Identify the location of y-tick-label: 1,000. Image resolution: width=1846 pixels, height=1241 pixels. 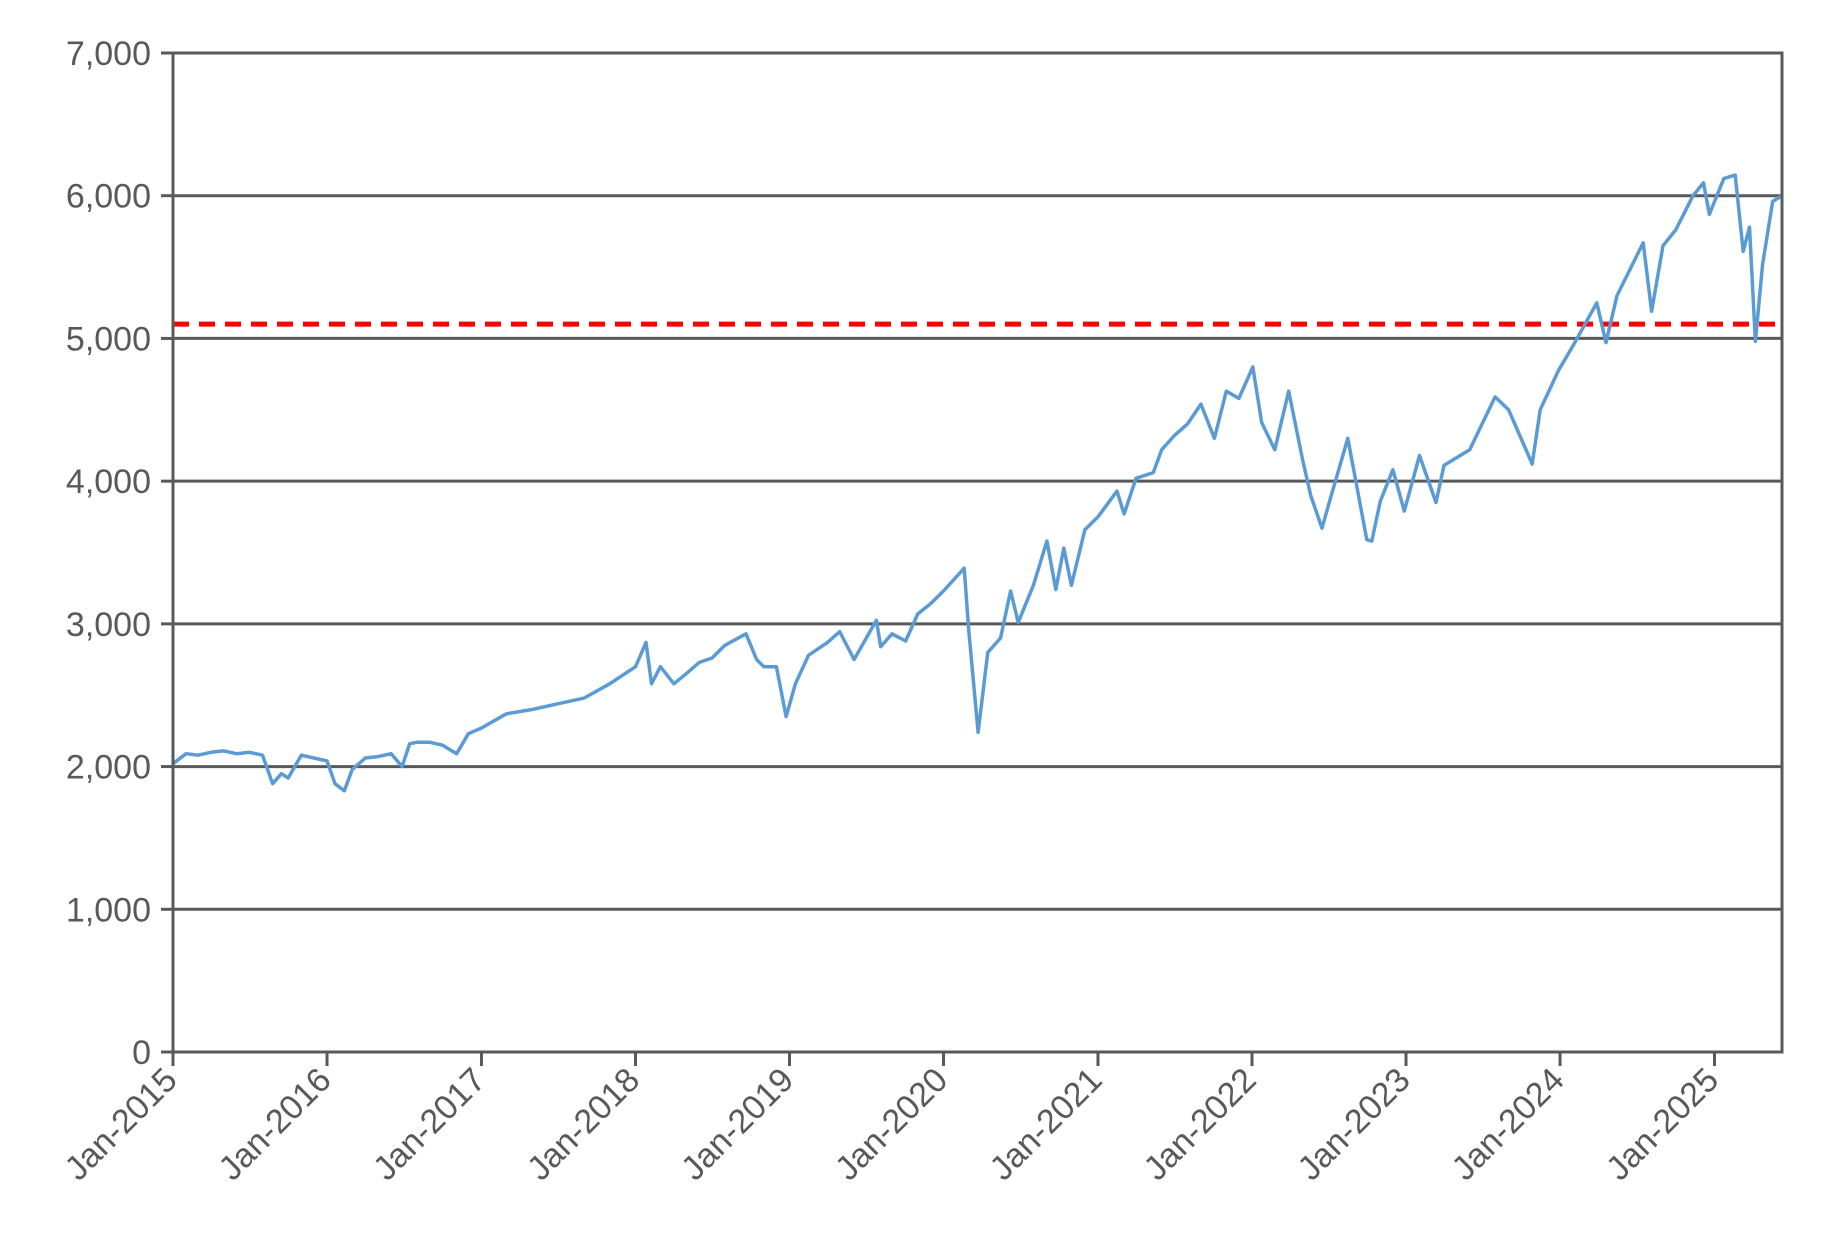
(108, 910).